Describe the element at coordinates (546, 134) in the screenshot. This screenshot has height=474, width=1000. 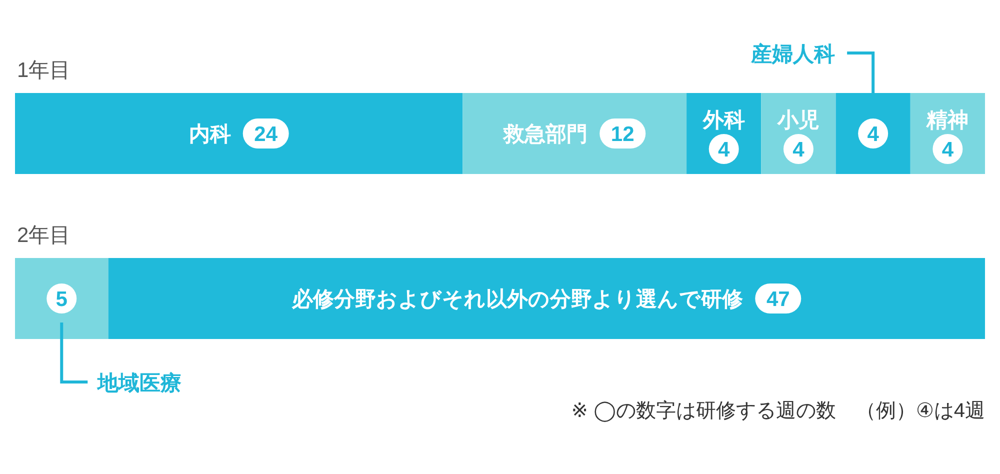
I see `series-label: 救急部門` at that location.